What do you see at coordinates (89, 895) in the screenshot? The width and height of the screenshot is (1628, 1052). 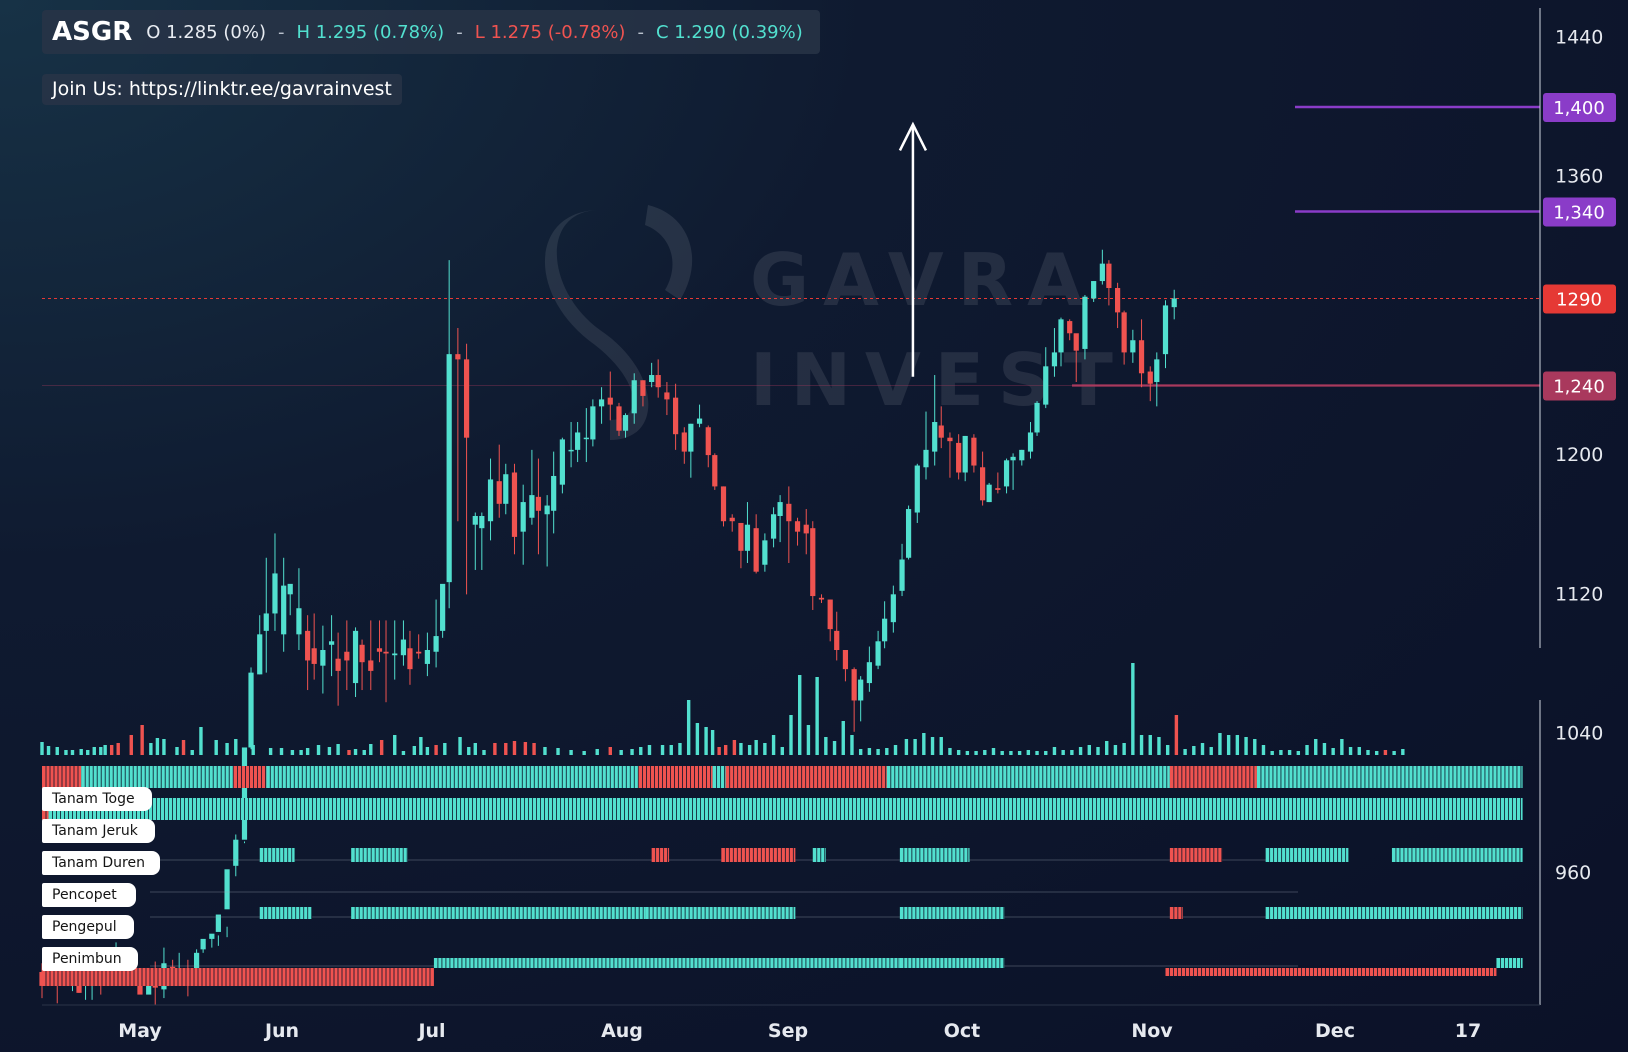 I see `indicator-label-pencopet: Pencopet` at bounding box center [89, 895].